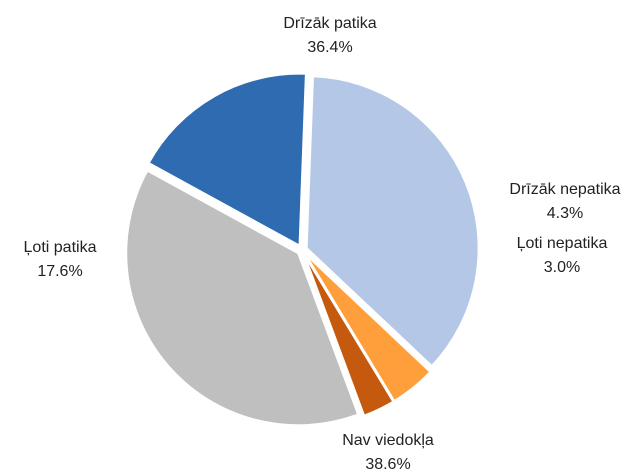  Describe the element at coordinates (387, 464) in the screenshot. I see `slice-value-label: 38.6%` at that location.